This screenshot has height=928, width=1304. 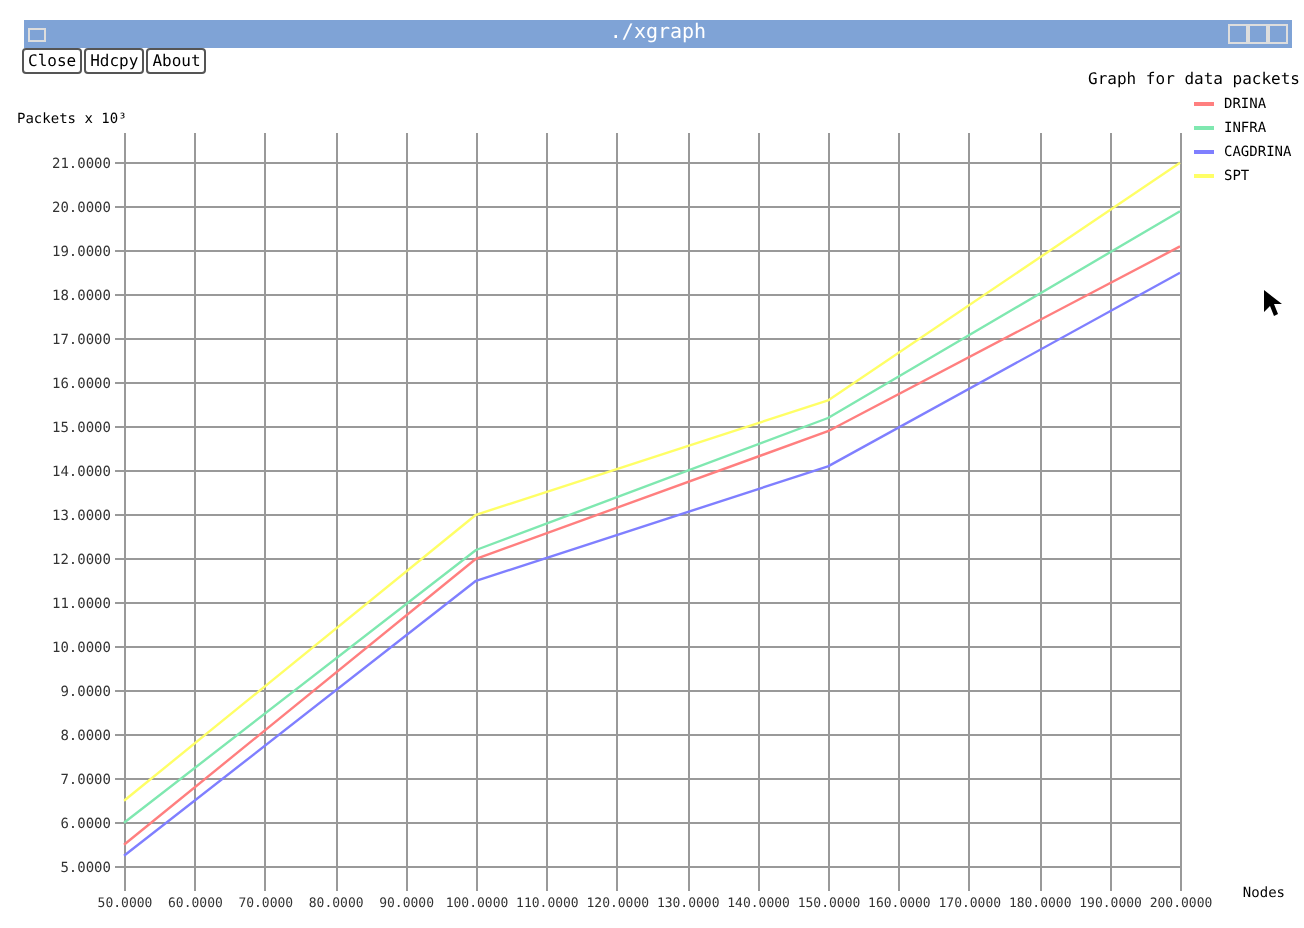 I want to click on text: About, so click(x=176, y=61).